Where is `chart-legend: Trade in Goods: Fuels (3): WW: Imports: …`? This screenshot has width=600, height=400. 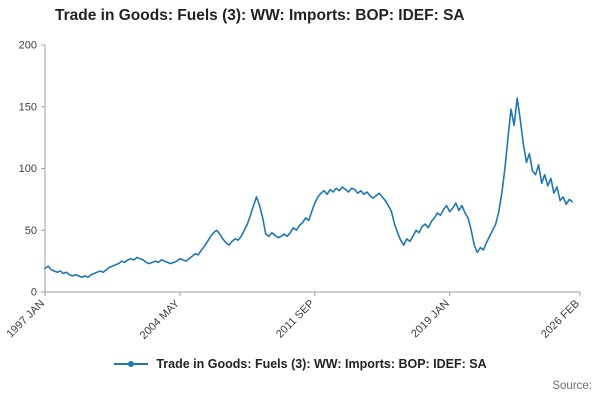
chart-legend: Trade in Goods: Fuels (3): WW: Imports: … is located at coordinates (300, 364).